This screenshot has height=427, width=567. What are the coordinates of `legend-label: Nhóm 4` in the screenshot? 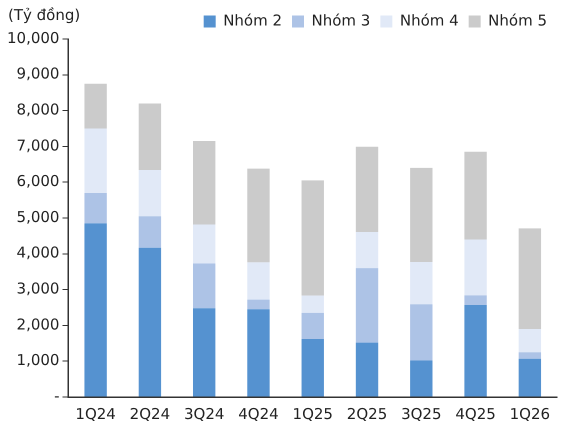 It's located at (429, 20).